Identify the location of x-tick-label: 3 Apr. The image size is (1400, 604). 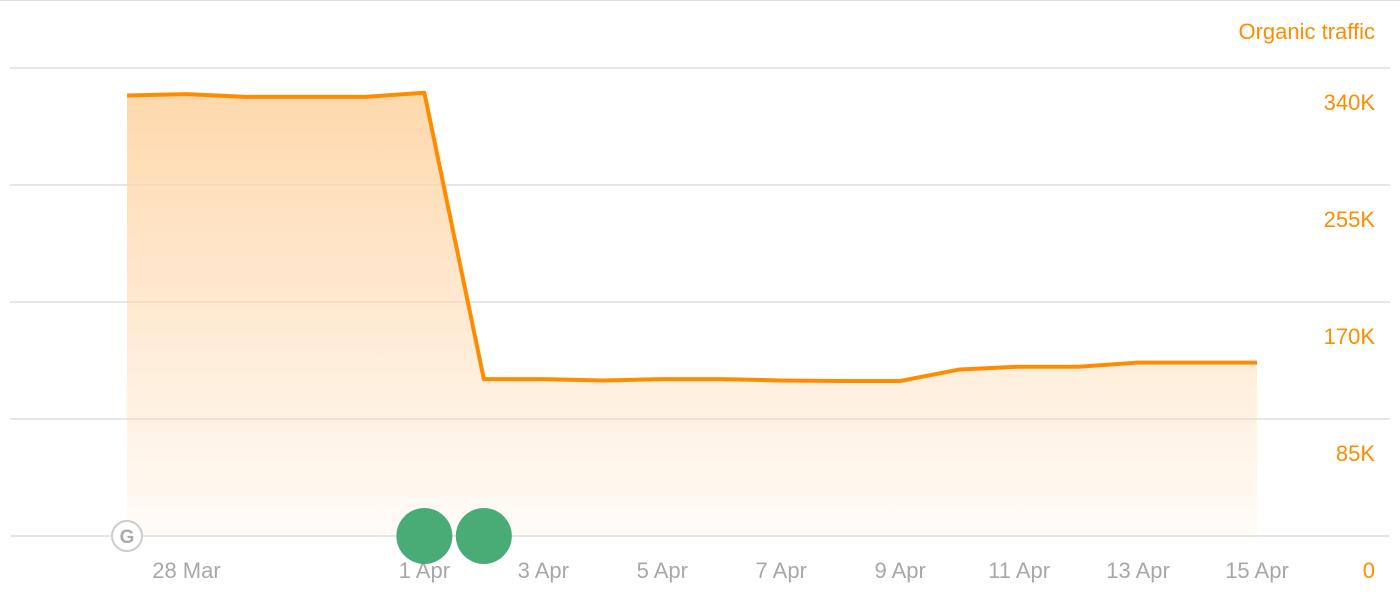
(543, 570).